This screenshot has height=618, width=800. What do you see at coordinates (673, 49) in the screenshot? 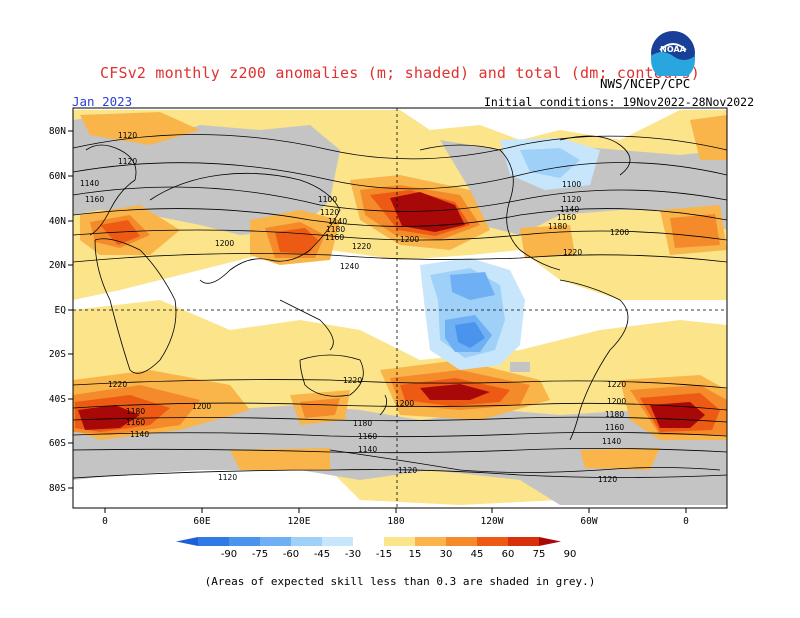
I see `logo-text: NOAA` at bounding box center [673, 49].